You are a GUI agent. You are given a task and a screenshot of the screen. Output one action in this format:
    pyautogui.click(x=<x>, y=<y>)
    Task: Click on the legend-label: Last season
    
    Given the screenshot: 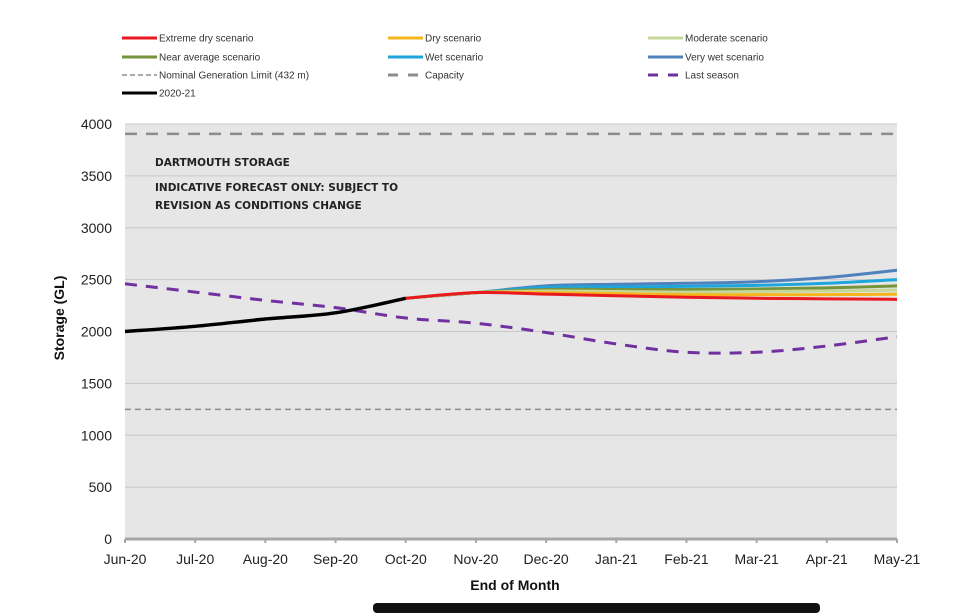 What is the action you would take?
    pyautogui.click(x=712, y=76)
    